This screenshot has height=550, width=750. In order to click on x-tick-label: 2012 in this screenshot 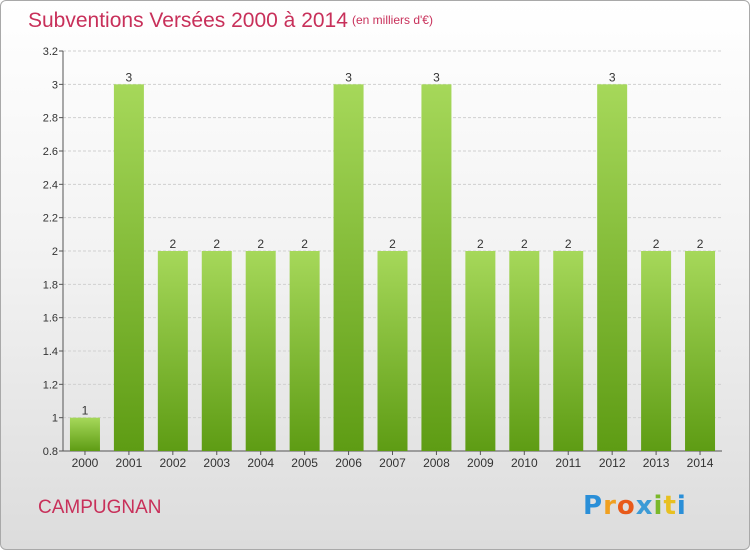, I will do `click(612, 463)`.